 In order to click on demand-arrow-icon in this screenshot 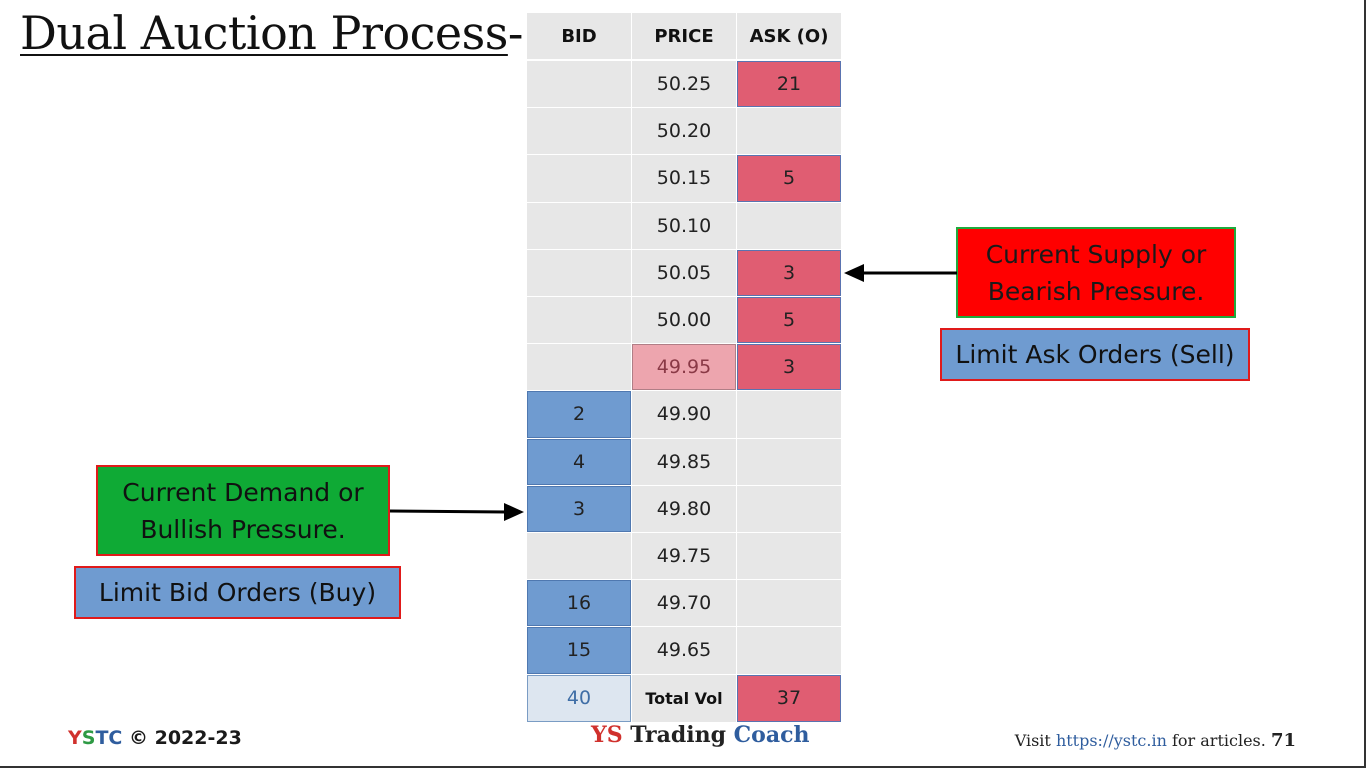, I will do `click(456, 512)`.